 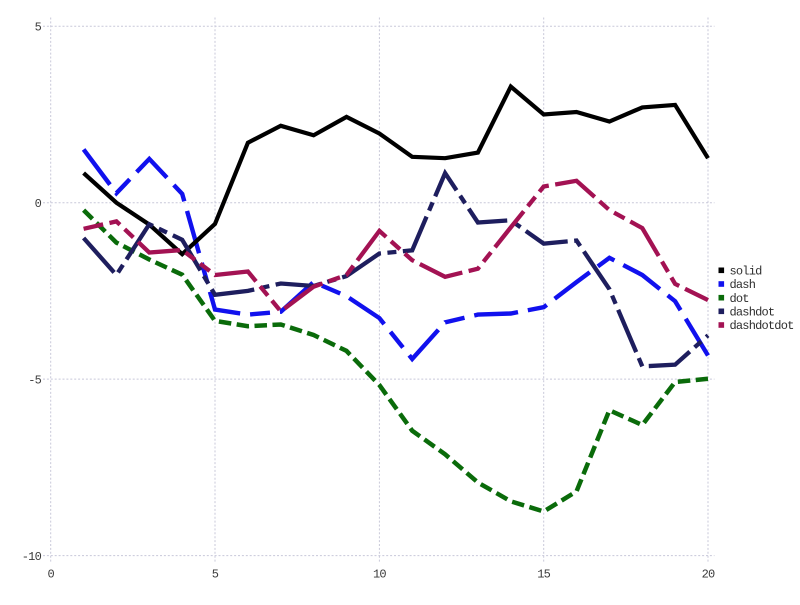 What do you see at coordinates (762, 326) in the screenshot?
I see `svg-text: dashdotdot` at bounding box center [762, 326].